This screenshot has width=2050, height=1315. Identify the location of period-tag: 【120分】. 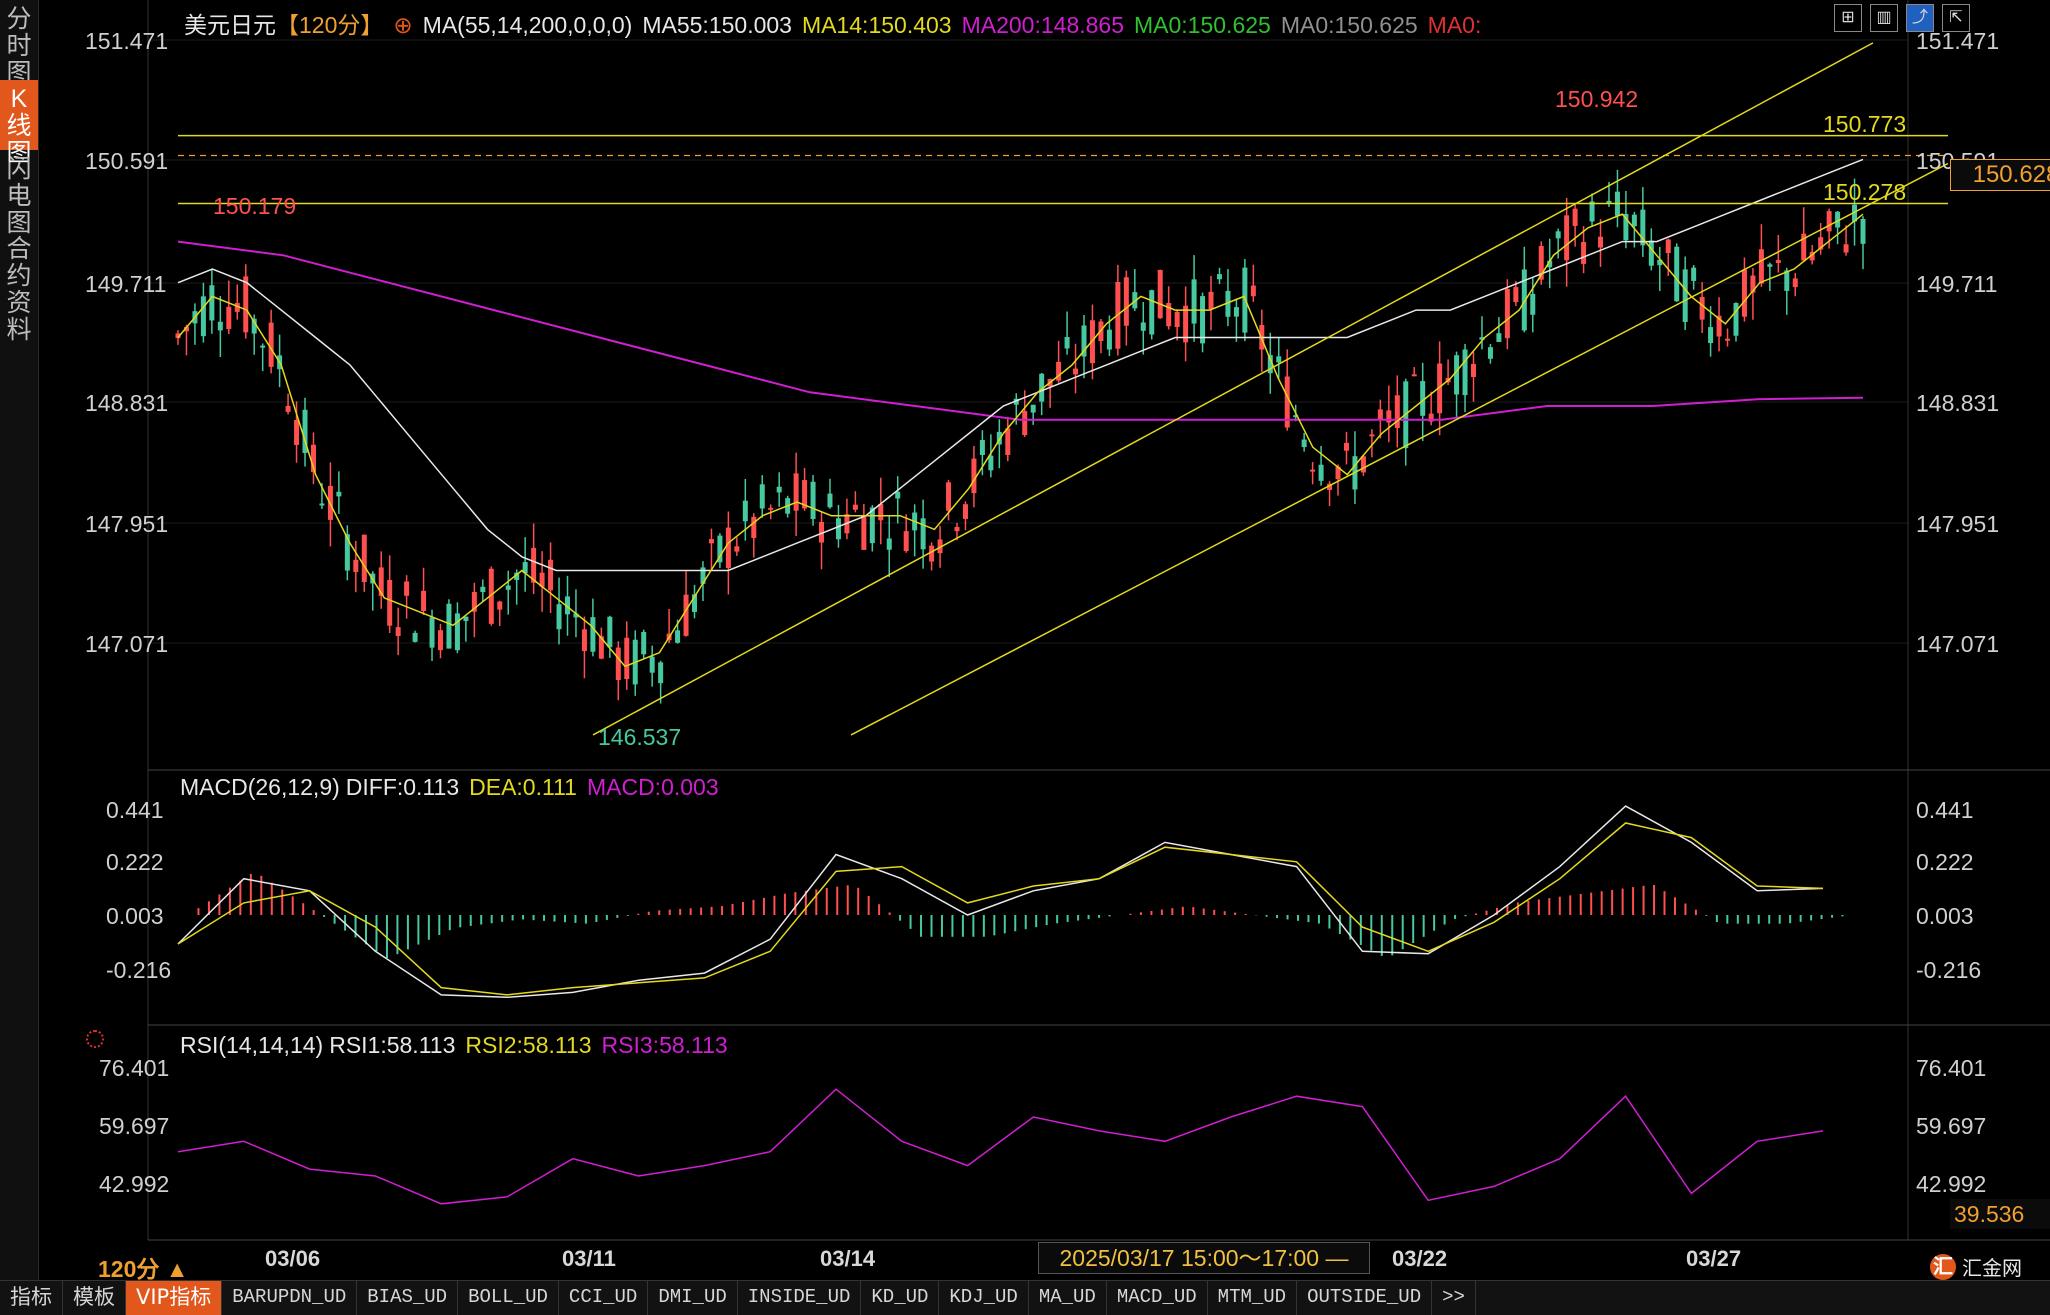
(330, 25).